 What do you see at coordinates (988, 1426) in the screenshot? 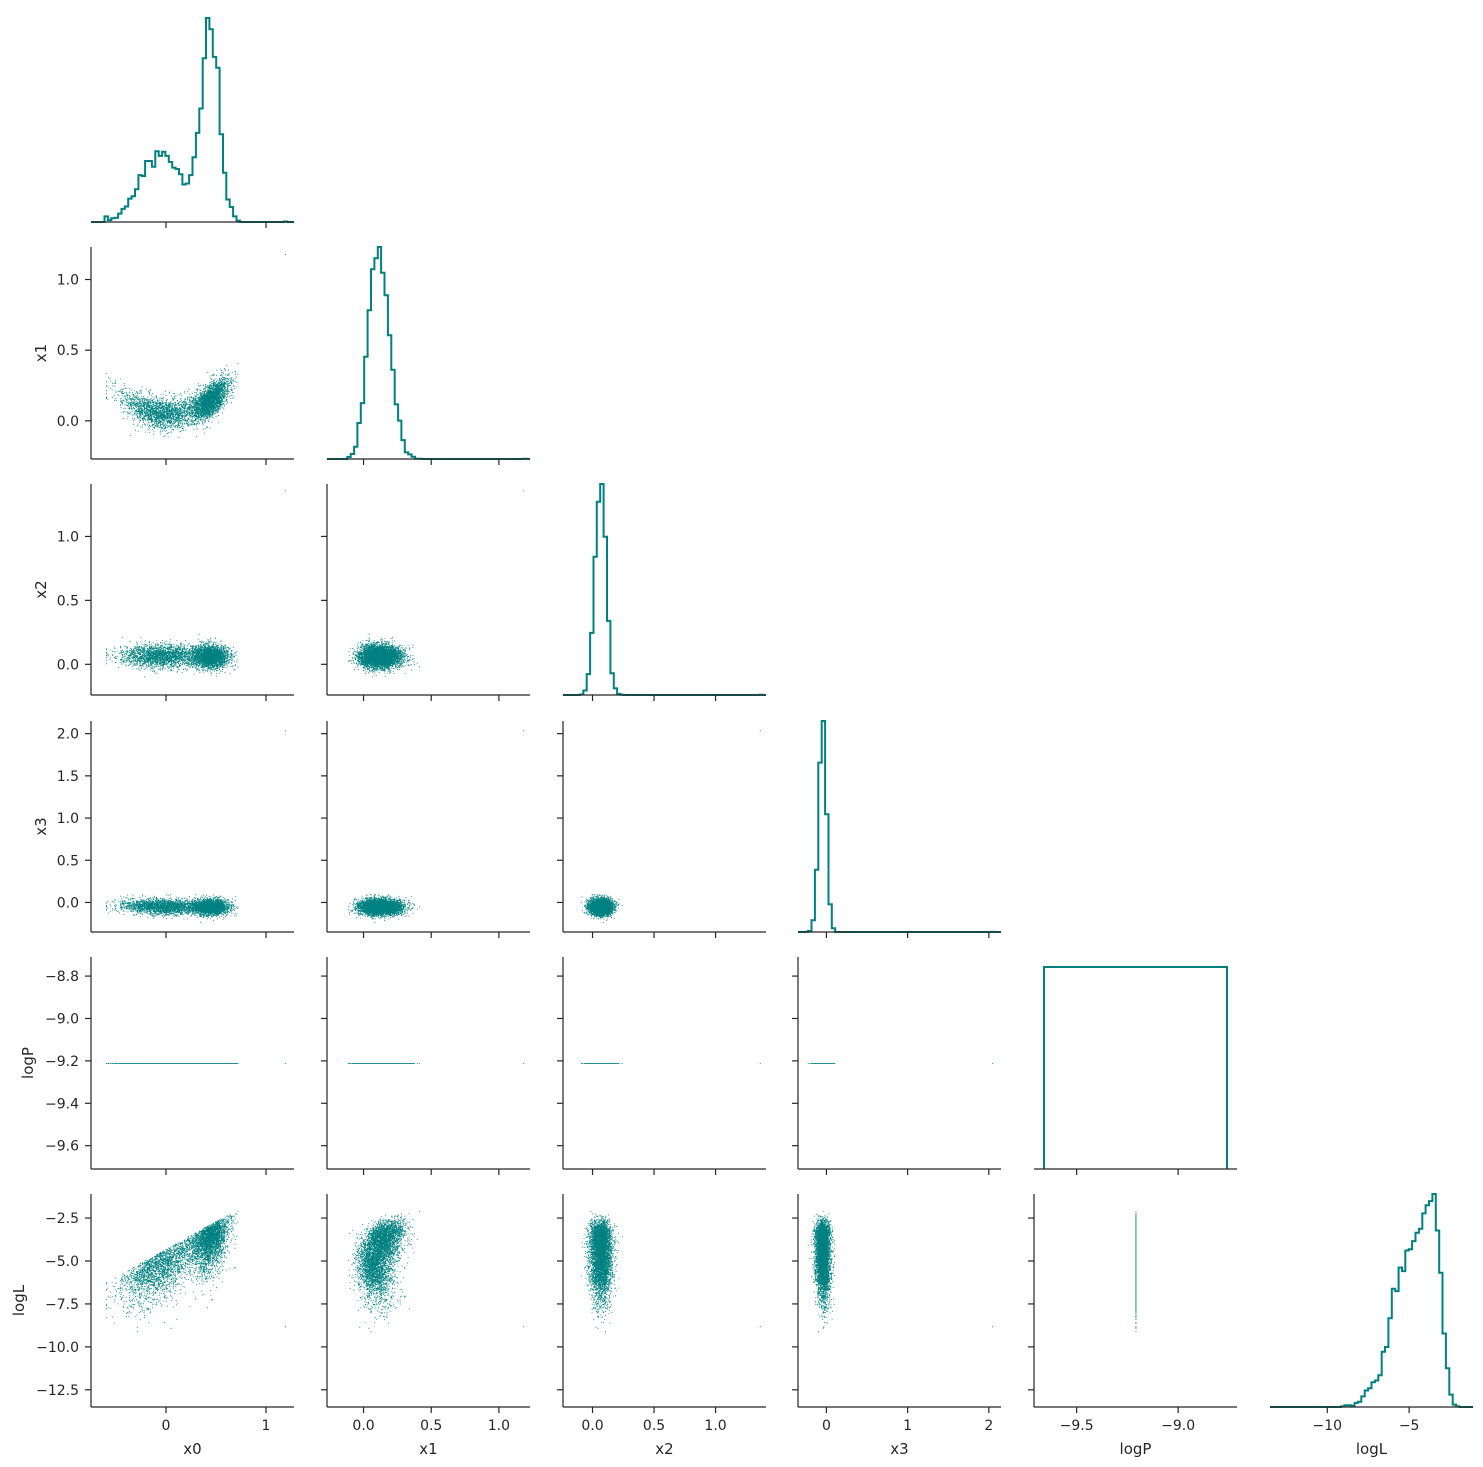
I see `x-tick-label: 2` at bounding box center [988, 1426].